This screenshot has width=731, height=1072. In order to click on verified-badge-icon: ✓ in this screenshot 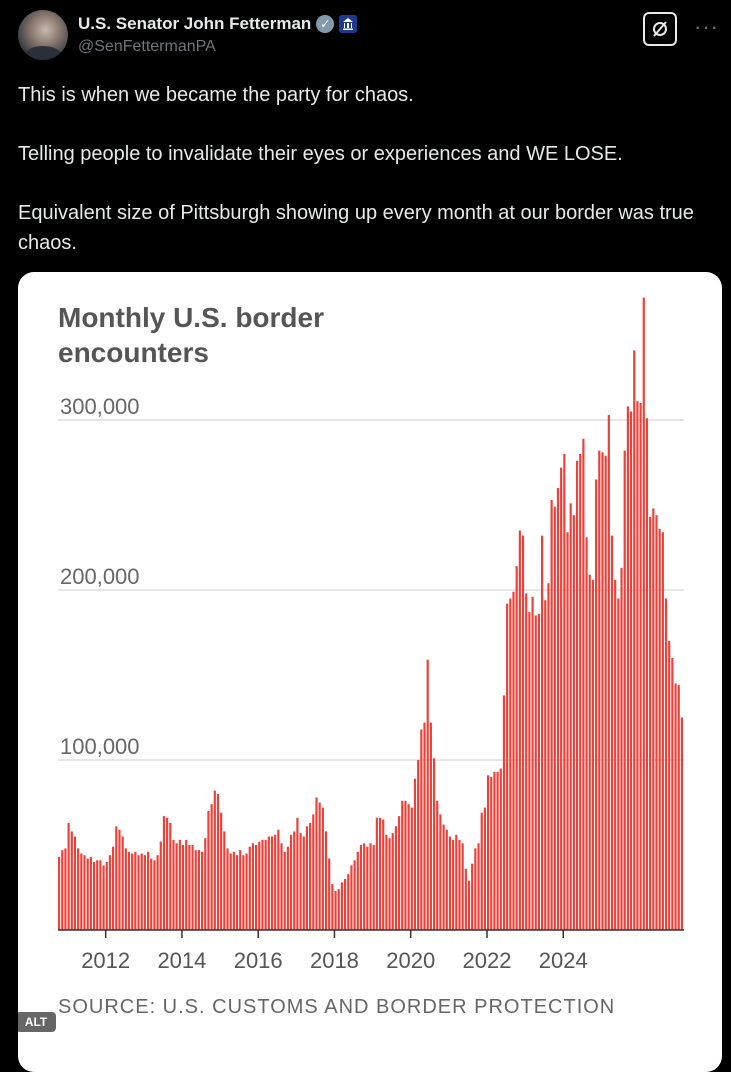, I will do `click(325, 24)`.